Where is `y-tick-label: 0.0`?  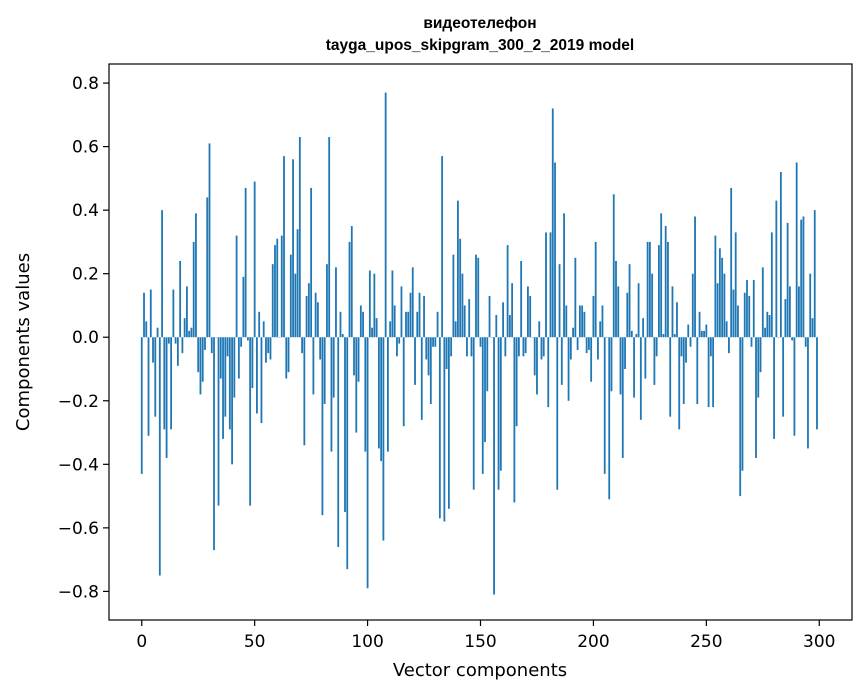
y-tick-label: 0.0 is located at coordinates (85, 338).